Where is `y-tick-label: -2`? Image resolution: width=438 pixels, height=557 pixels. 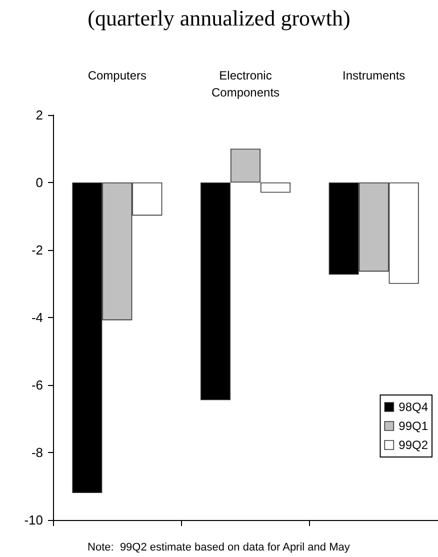 y-tick-label: -2 is located at coordinates (37, 250).